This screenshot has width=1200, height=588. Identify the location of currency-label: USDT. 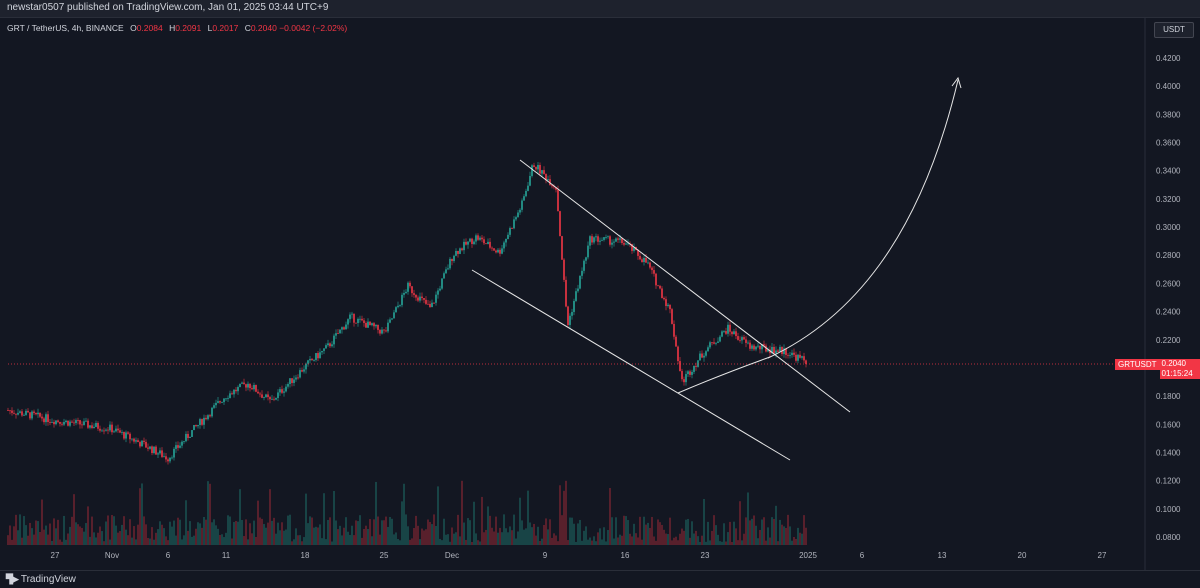
(1174, 30).